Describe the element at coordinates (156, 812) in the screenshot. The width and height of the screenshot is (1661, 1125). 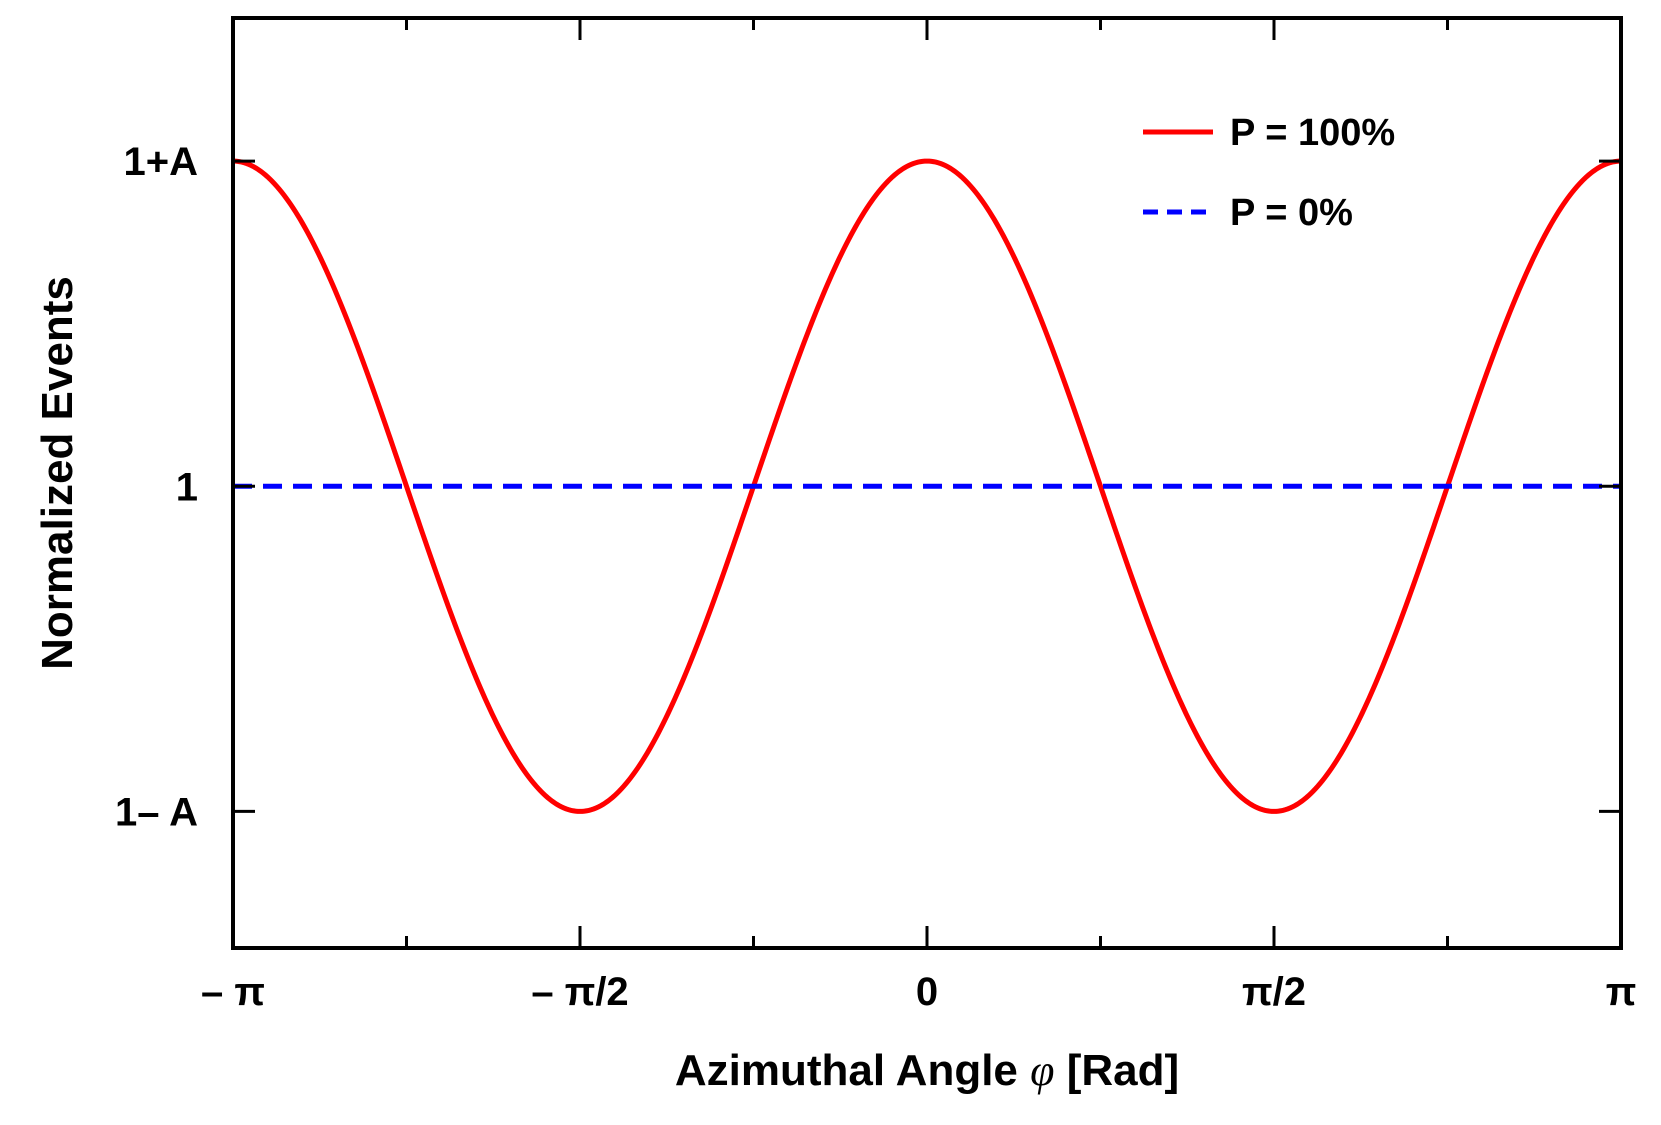
I see `y-tick-label-2: 1– A` at that location.